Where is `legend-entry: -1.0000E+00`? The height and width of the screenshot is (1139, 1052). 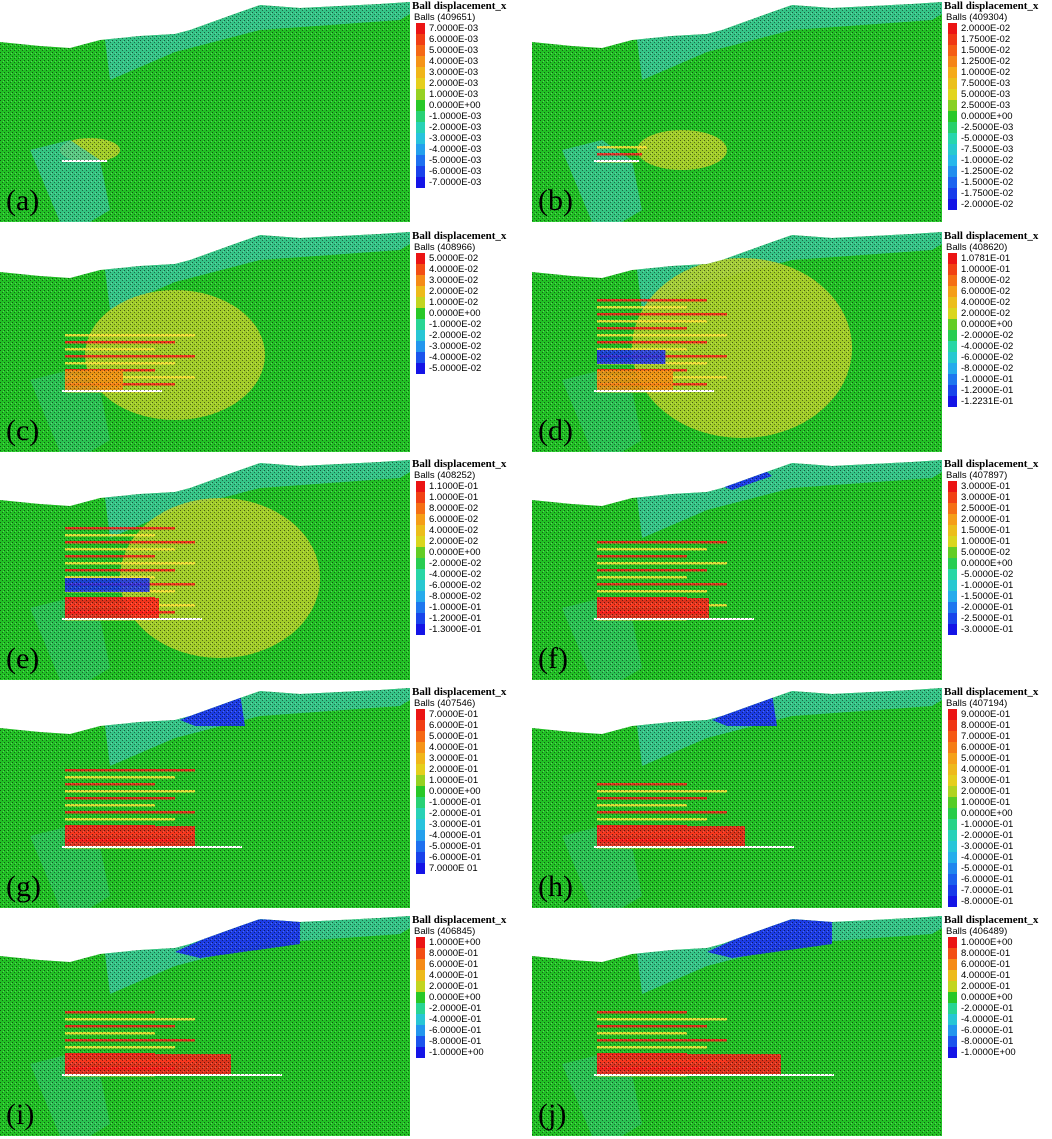
legend-entry: -1.0000E+00 is located at coordinates (1000, 1052).